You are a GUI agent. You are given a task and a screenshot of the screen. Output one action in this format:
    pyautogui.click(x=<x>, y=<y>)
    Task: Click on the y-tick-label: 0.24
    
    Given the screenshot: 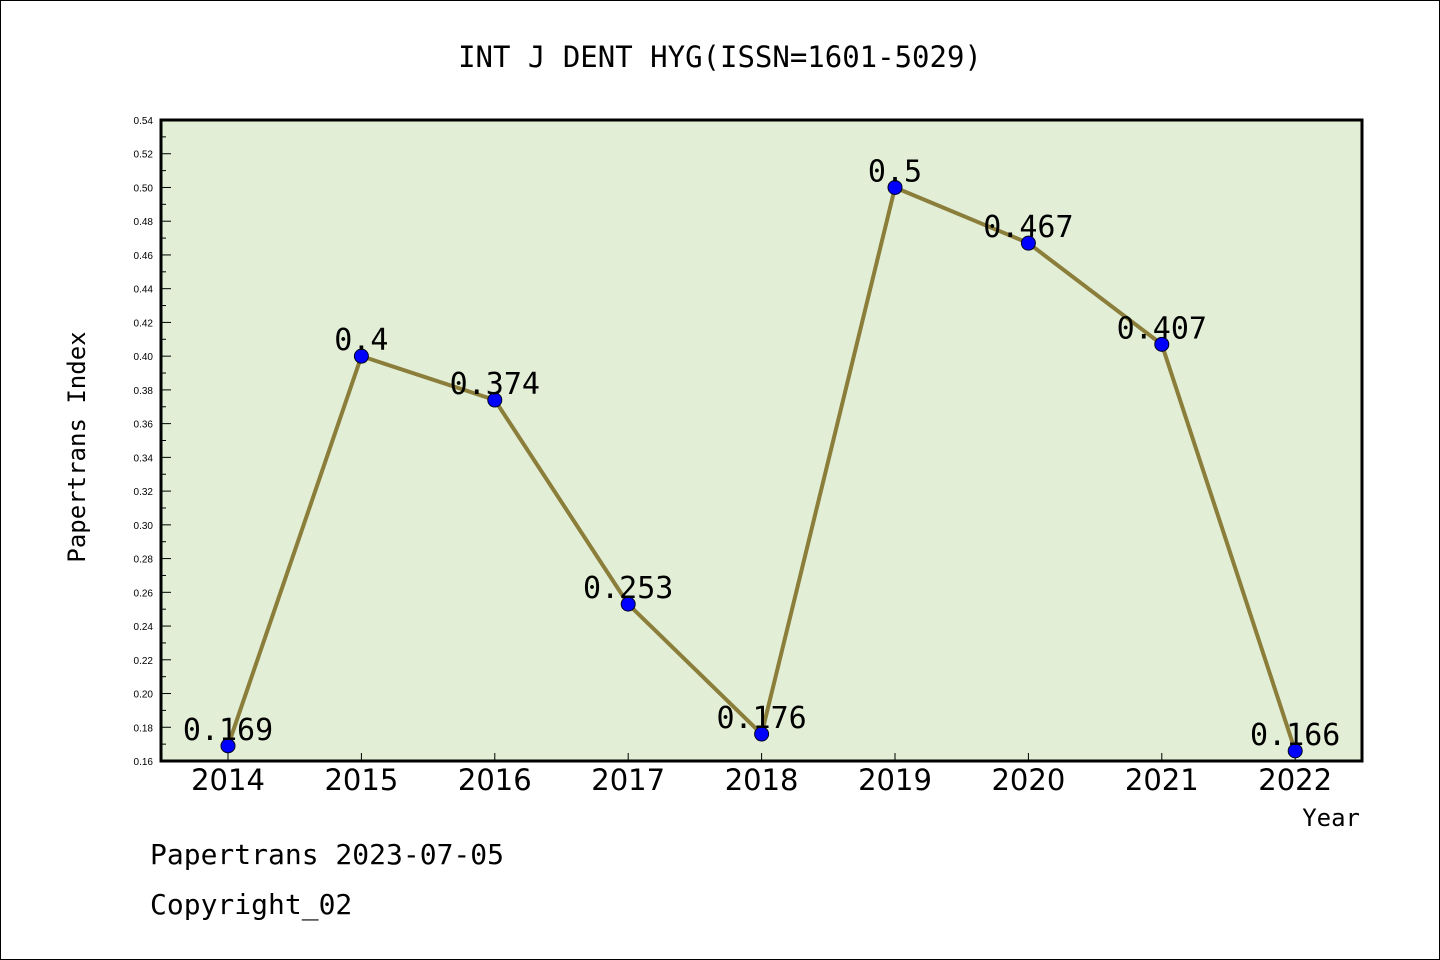 What is the action you would take?
    pyautogui.click(x=144, y=627)
    